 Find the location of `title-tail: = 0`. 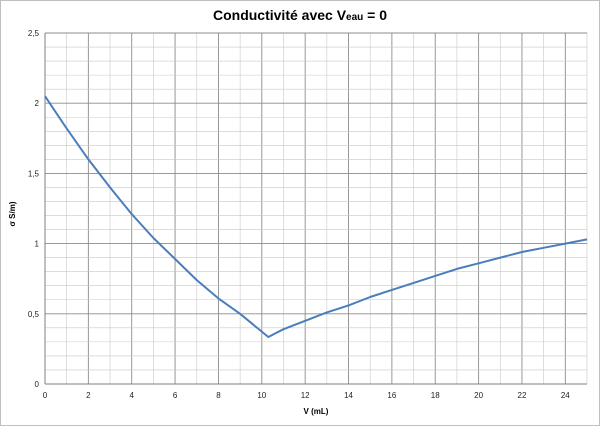

title-tail: = 0 is located at coordinates (375, 15).